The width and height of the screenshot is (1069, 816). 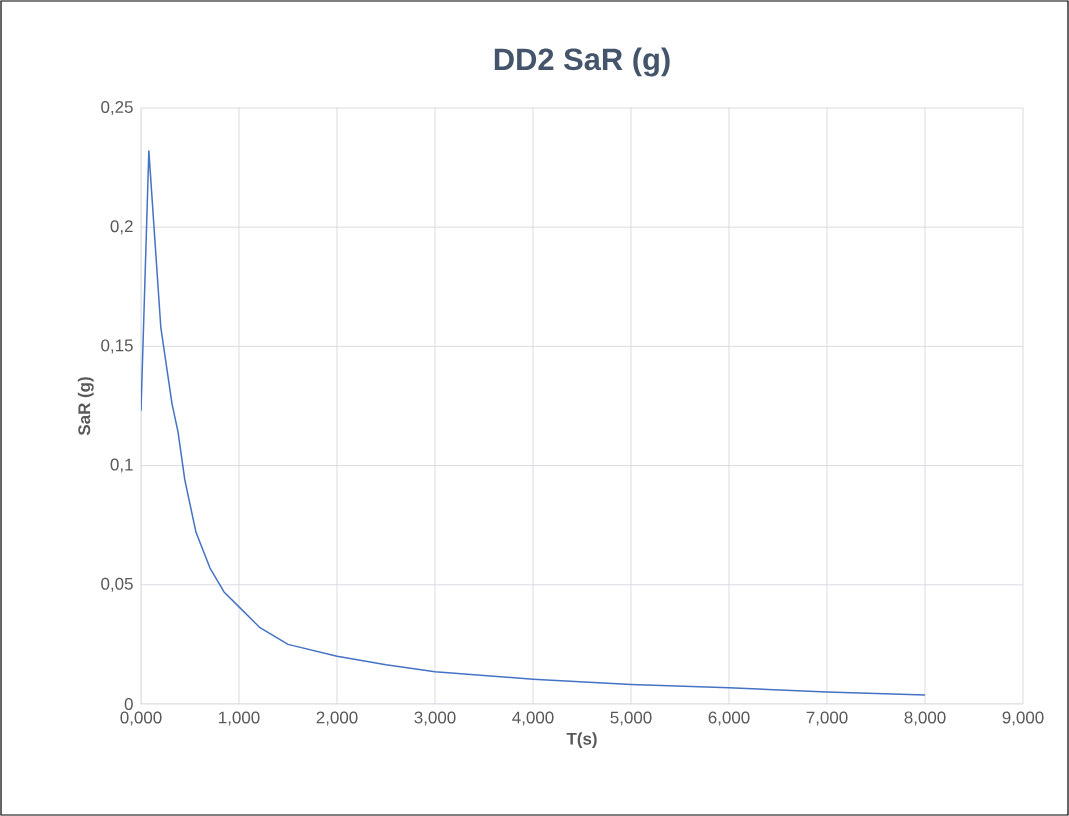 I want to click on x-axis-title: T(s), so click(x=581, y=740).